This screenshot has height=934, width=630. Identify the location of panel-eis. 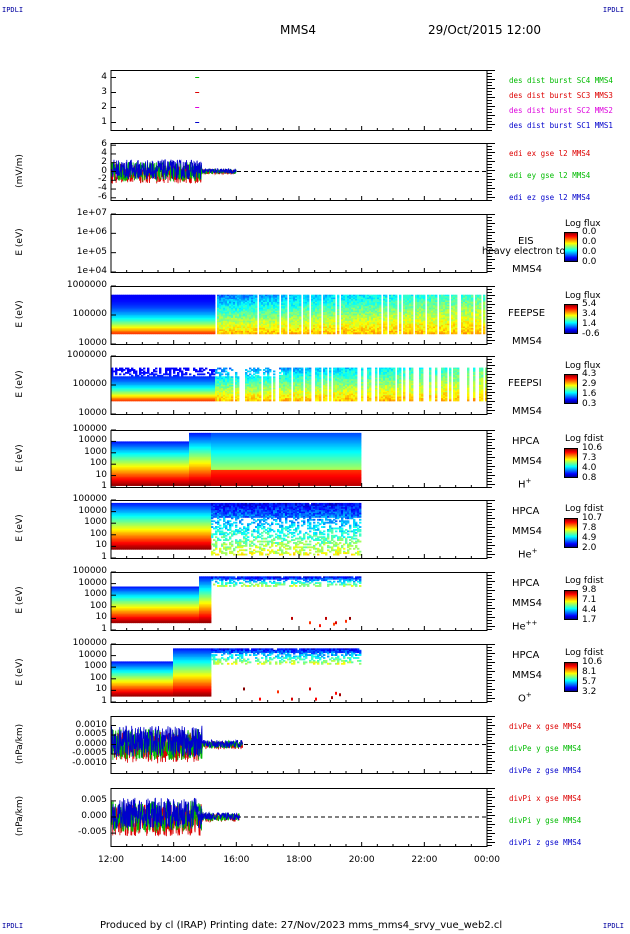
(302, 243).